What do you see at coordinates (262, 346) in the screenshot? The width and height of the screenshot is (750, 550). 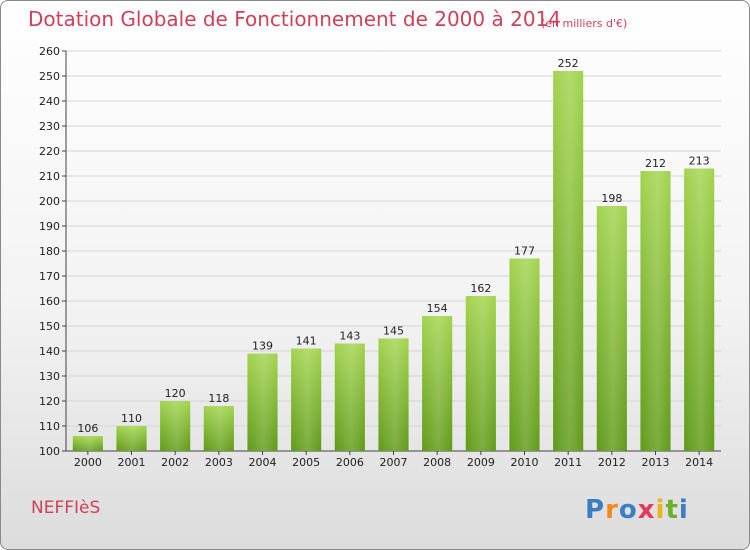 I see `data-label: 139` at bounding box center [262, 346].